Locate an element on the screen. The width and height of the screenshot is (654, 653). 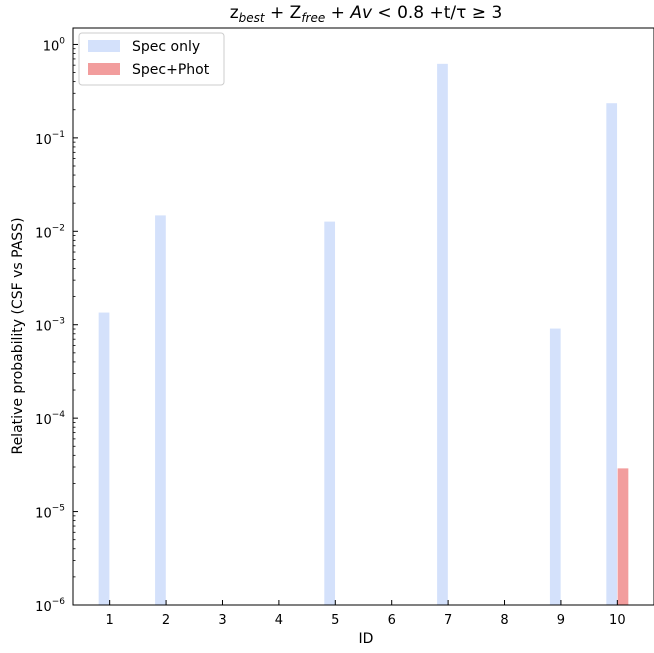
y-axis-label: Relative probability (CSF vs PASS) is located at coordinates (18, 335).